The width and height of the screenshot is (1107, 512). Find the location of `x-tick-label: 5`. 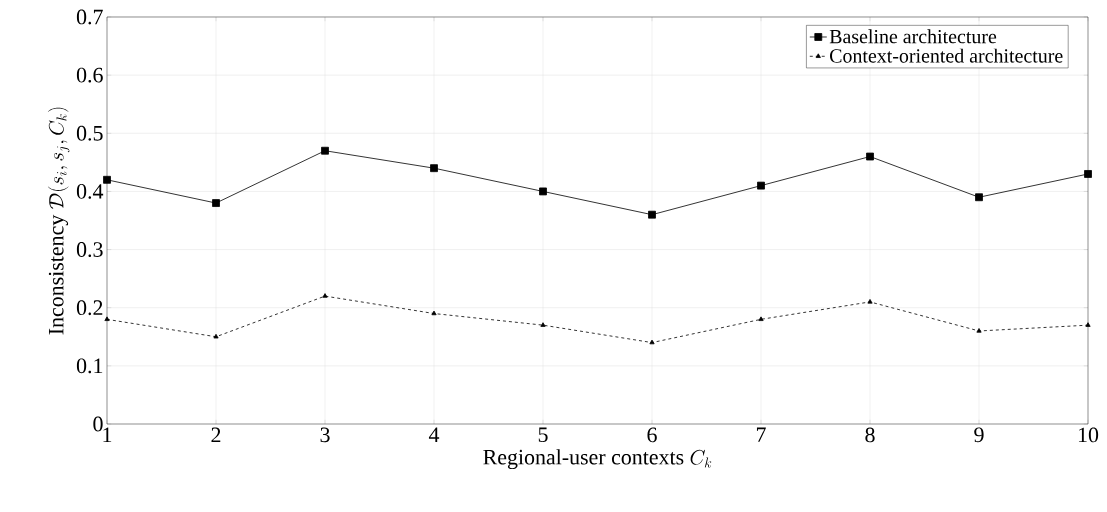

x-tick-label: 5 is located at coordinates (543, 435).